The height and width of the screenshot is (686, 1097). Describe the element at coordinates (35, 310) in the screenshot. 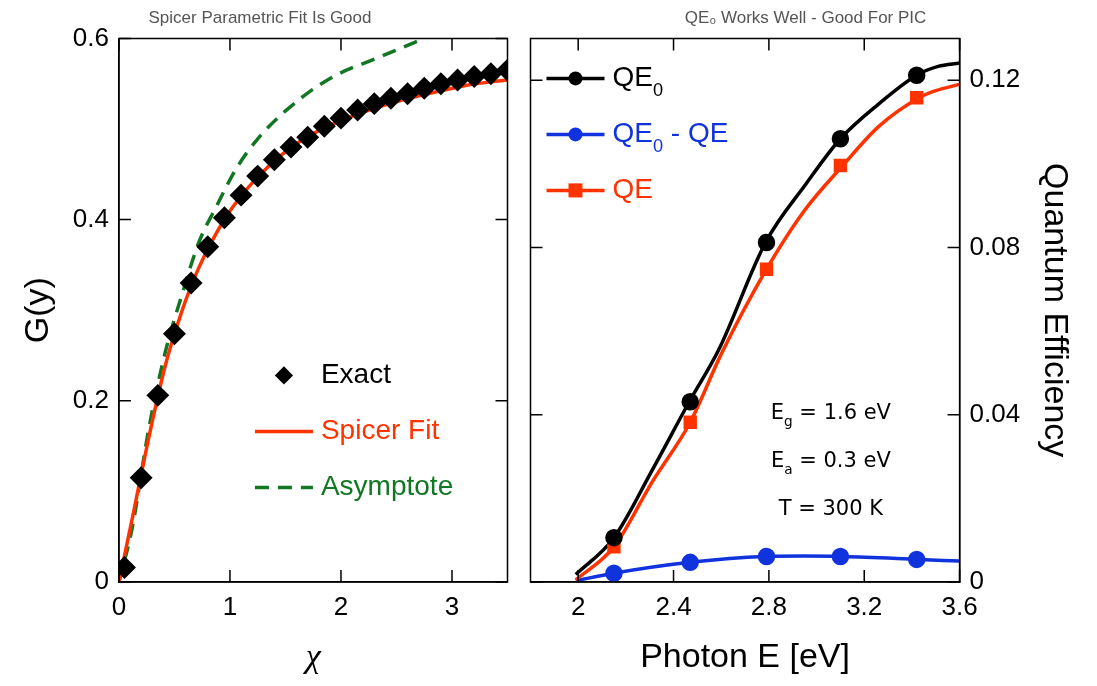

I see `y-axis-title: G(y)` at that location.